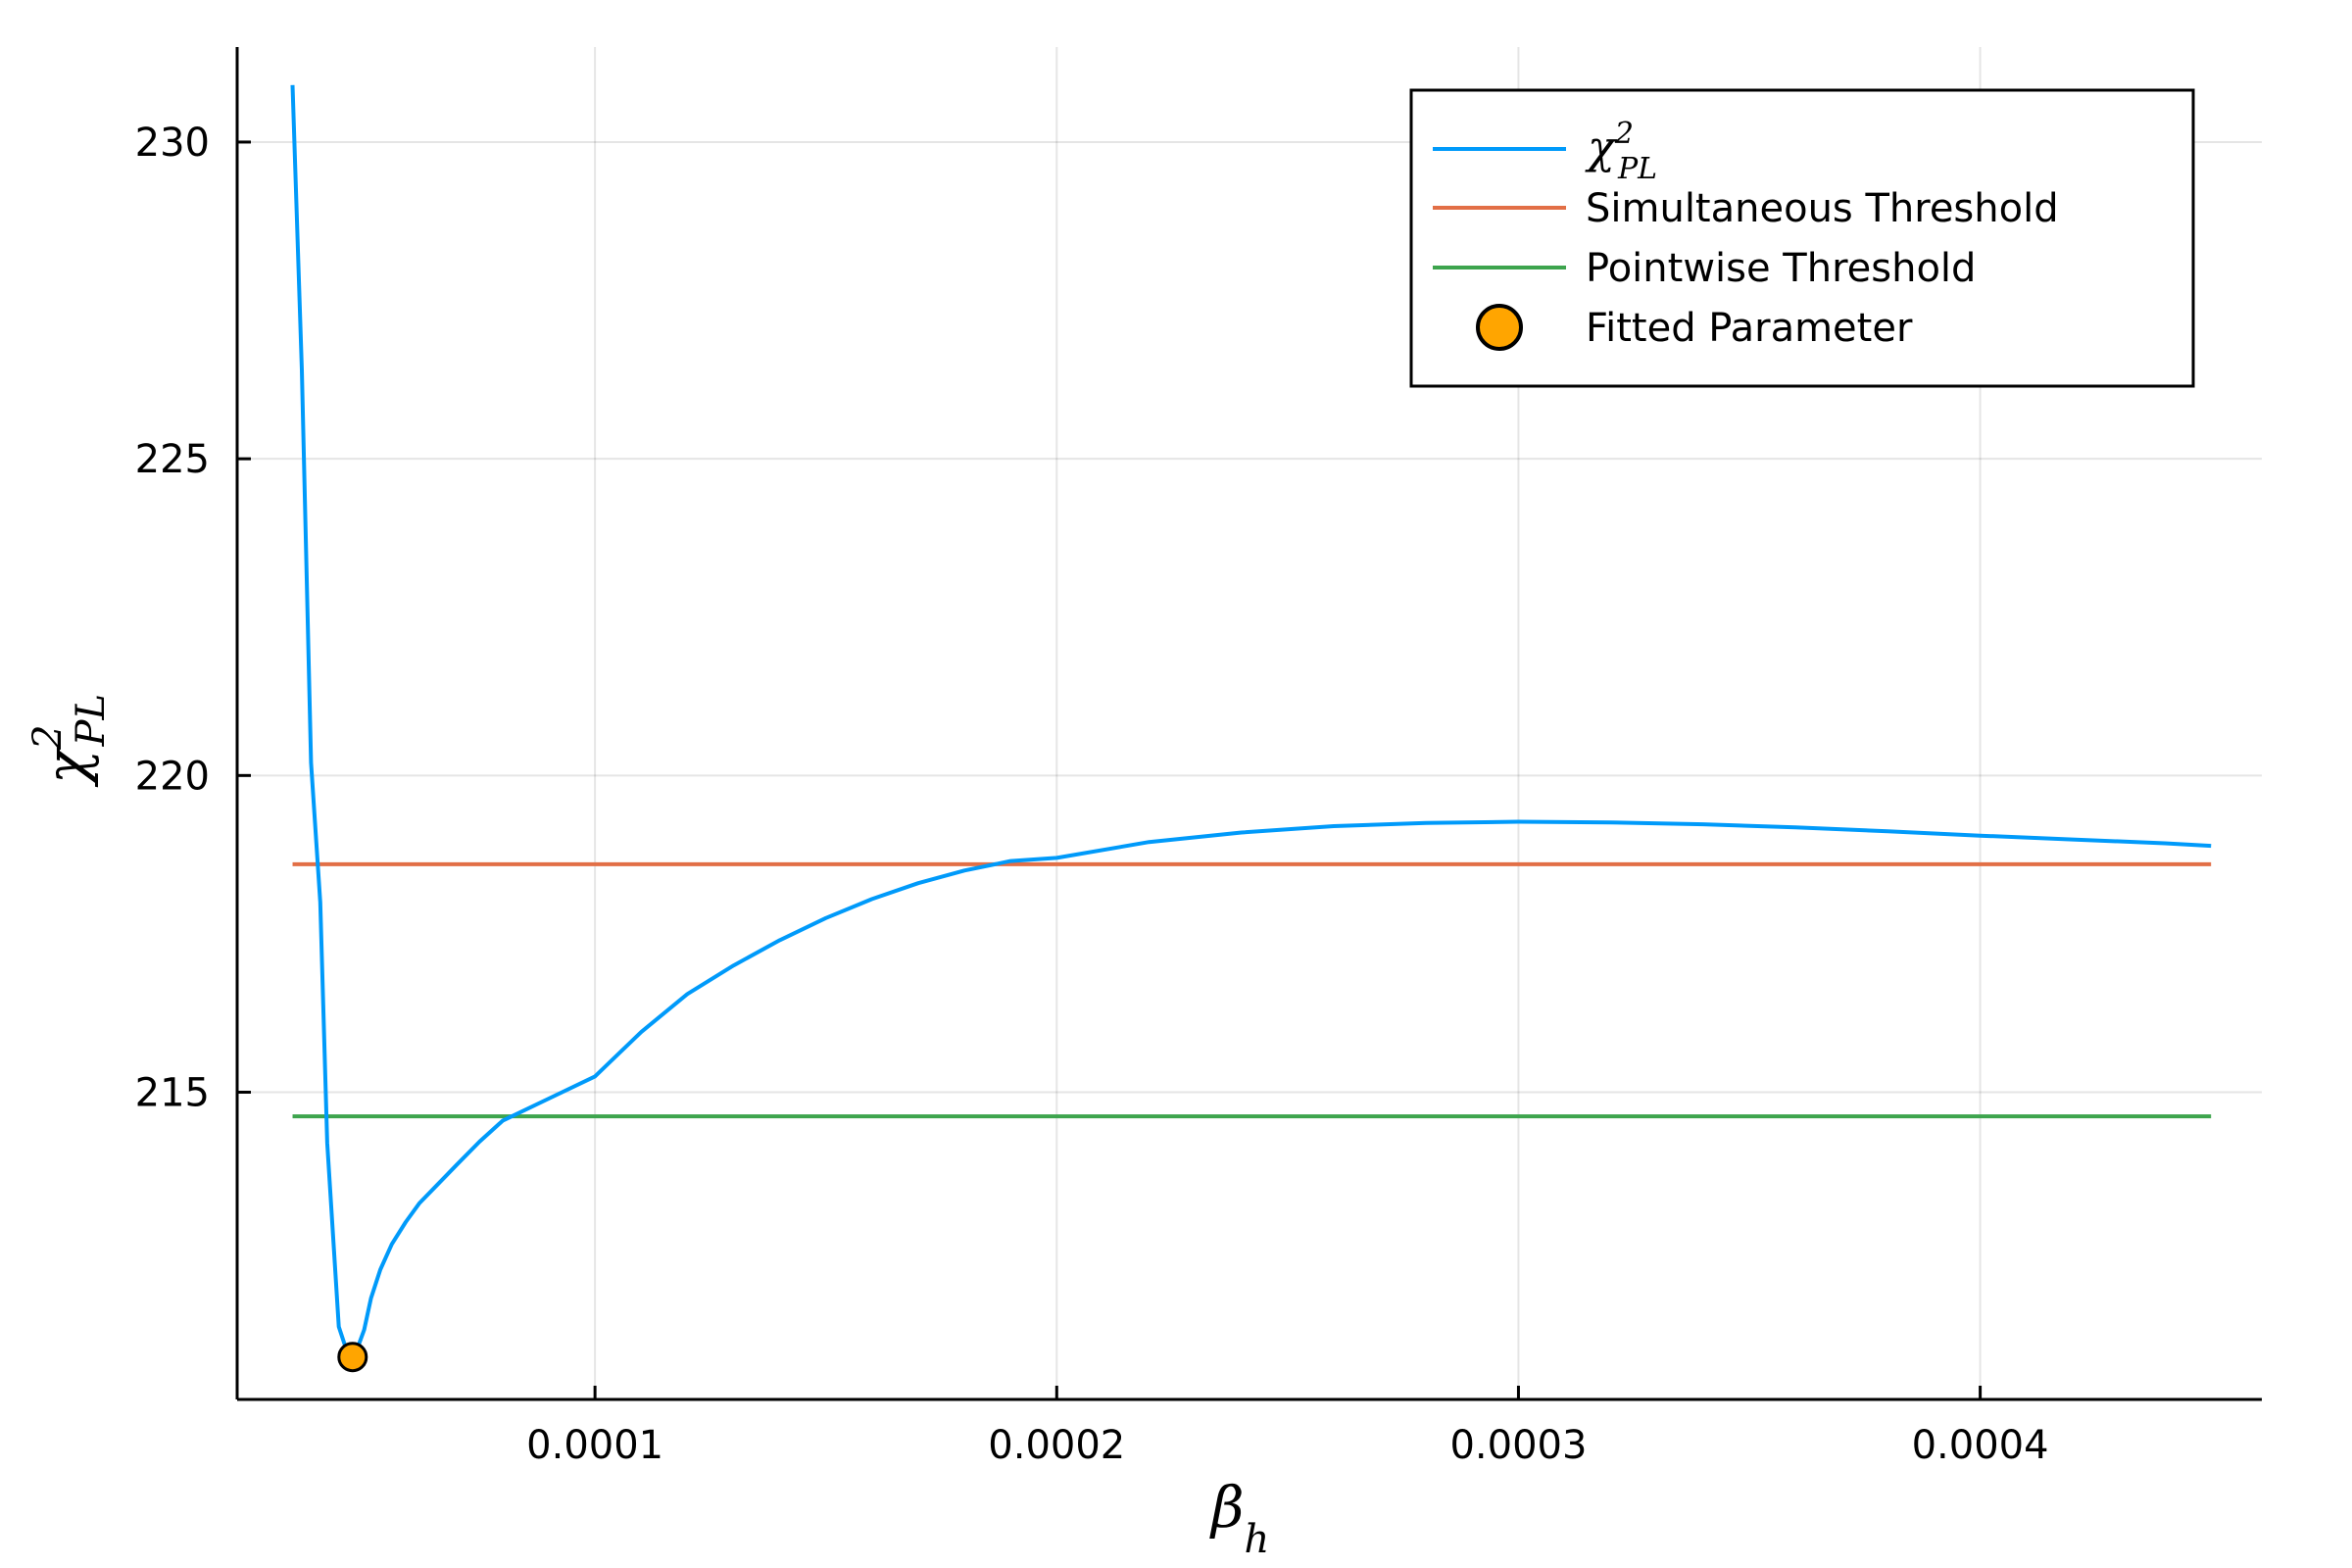  I want to click on fitted-parameter-point, so click(352, 1357).